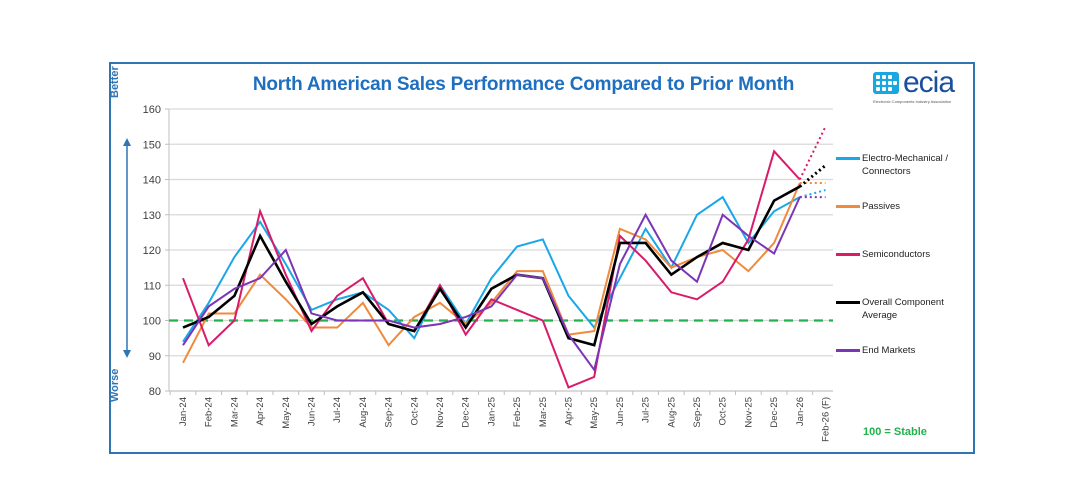 The height and width of the screenshot is (493, 1080). I want to click on x-tick-label: Jul-24, so click(337, 410).